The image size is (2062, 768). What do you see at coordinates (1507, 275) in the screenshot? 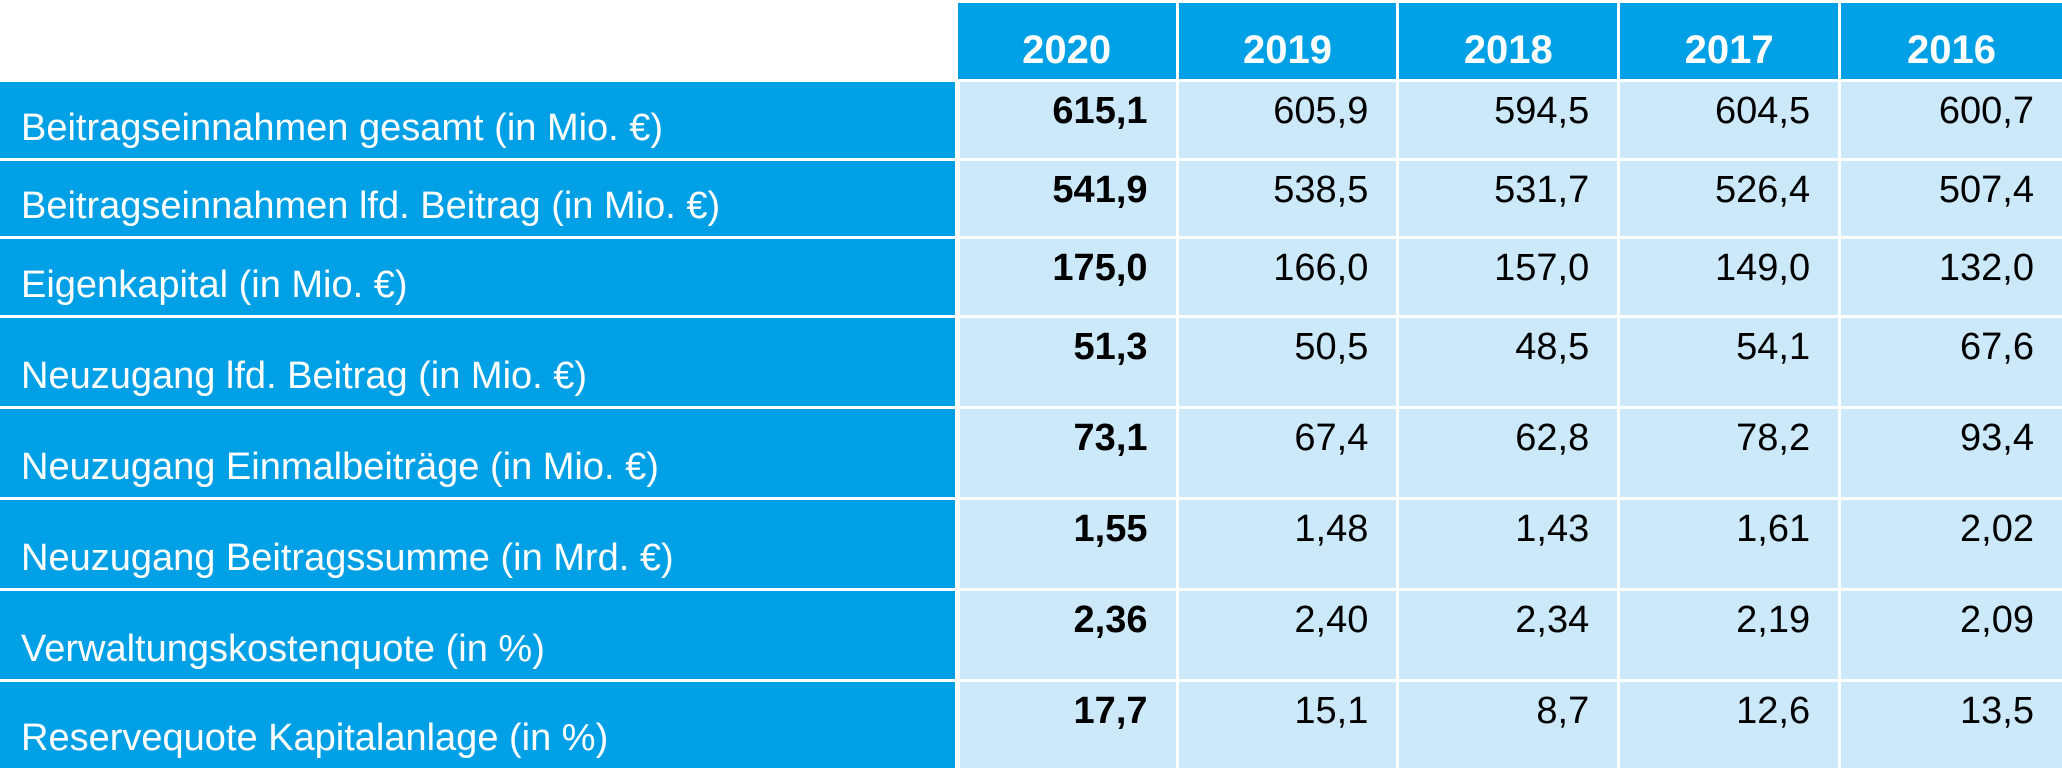
I see `value-cell: 157,0` at bounding box center [1507, 275].